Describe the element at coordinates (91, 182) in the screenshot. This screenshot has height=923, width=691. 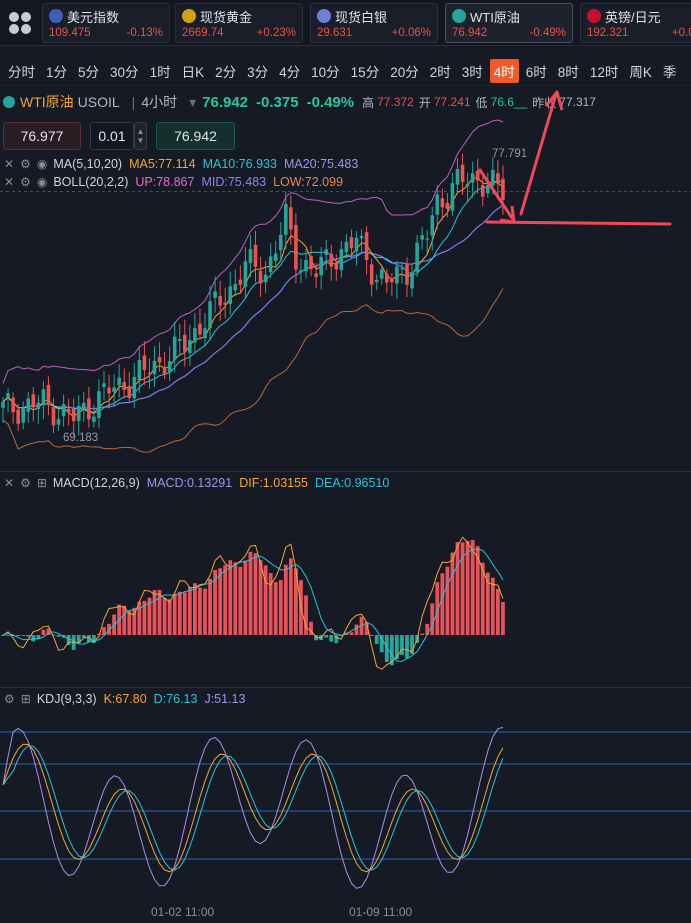
I see `boll-label: BOLL(20,2,2)` at that location.